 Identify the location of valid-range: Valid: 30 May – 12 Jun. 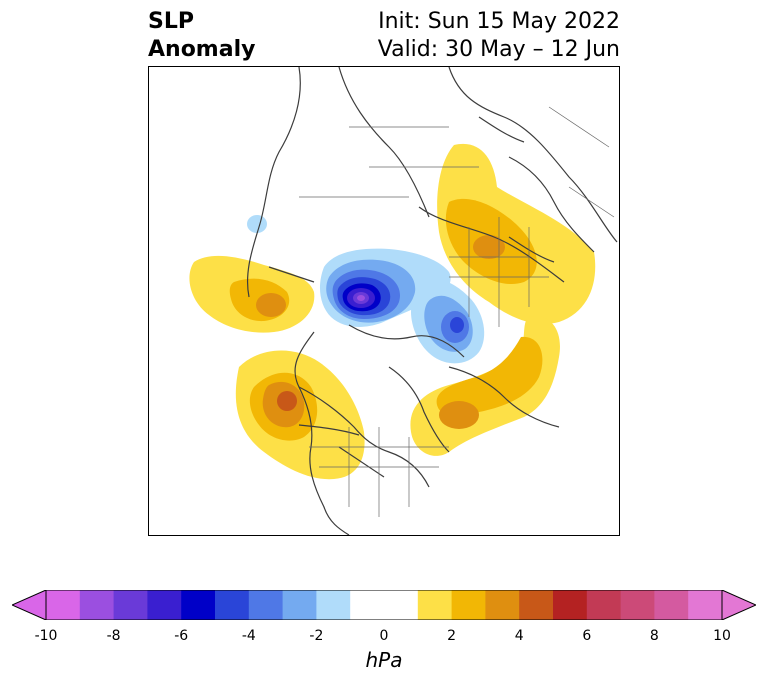
(498, 49).